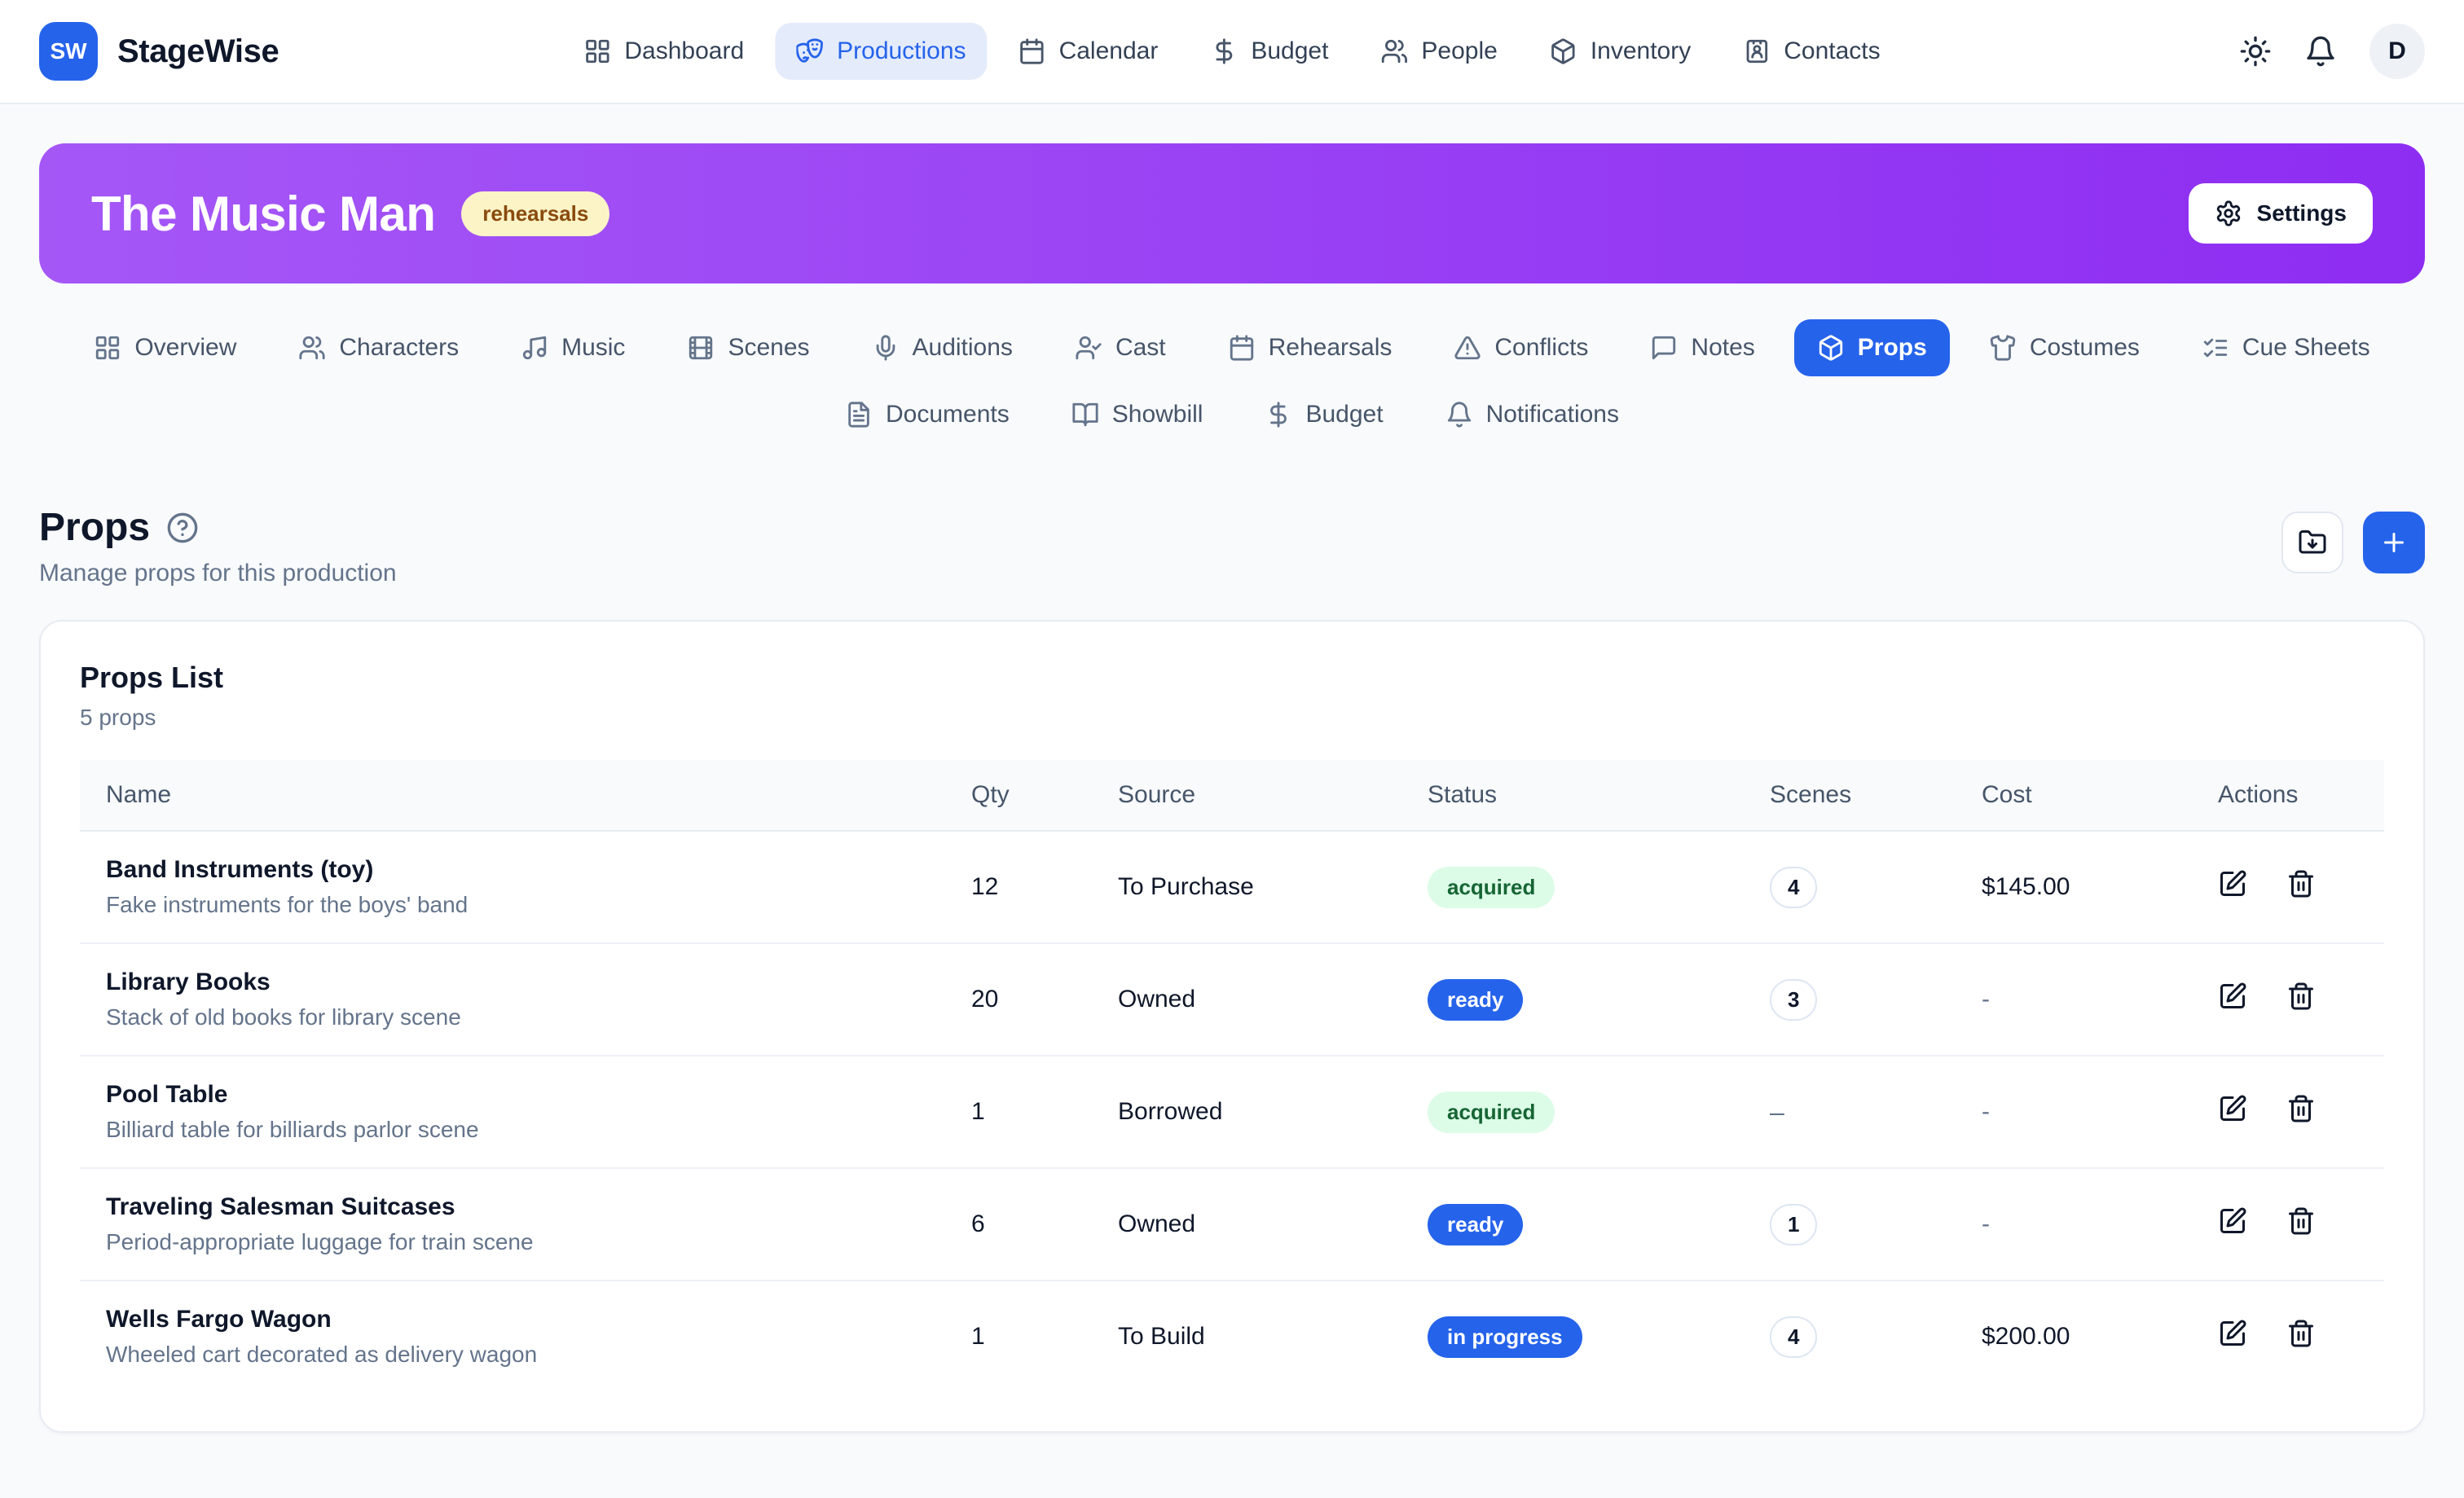 This screenshot has height=1498, width=2464. Describe the element at coordinates (1330, 347) in the screenshot. I see `tab-label: Rehearsals` at that location.